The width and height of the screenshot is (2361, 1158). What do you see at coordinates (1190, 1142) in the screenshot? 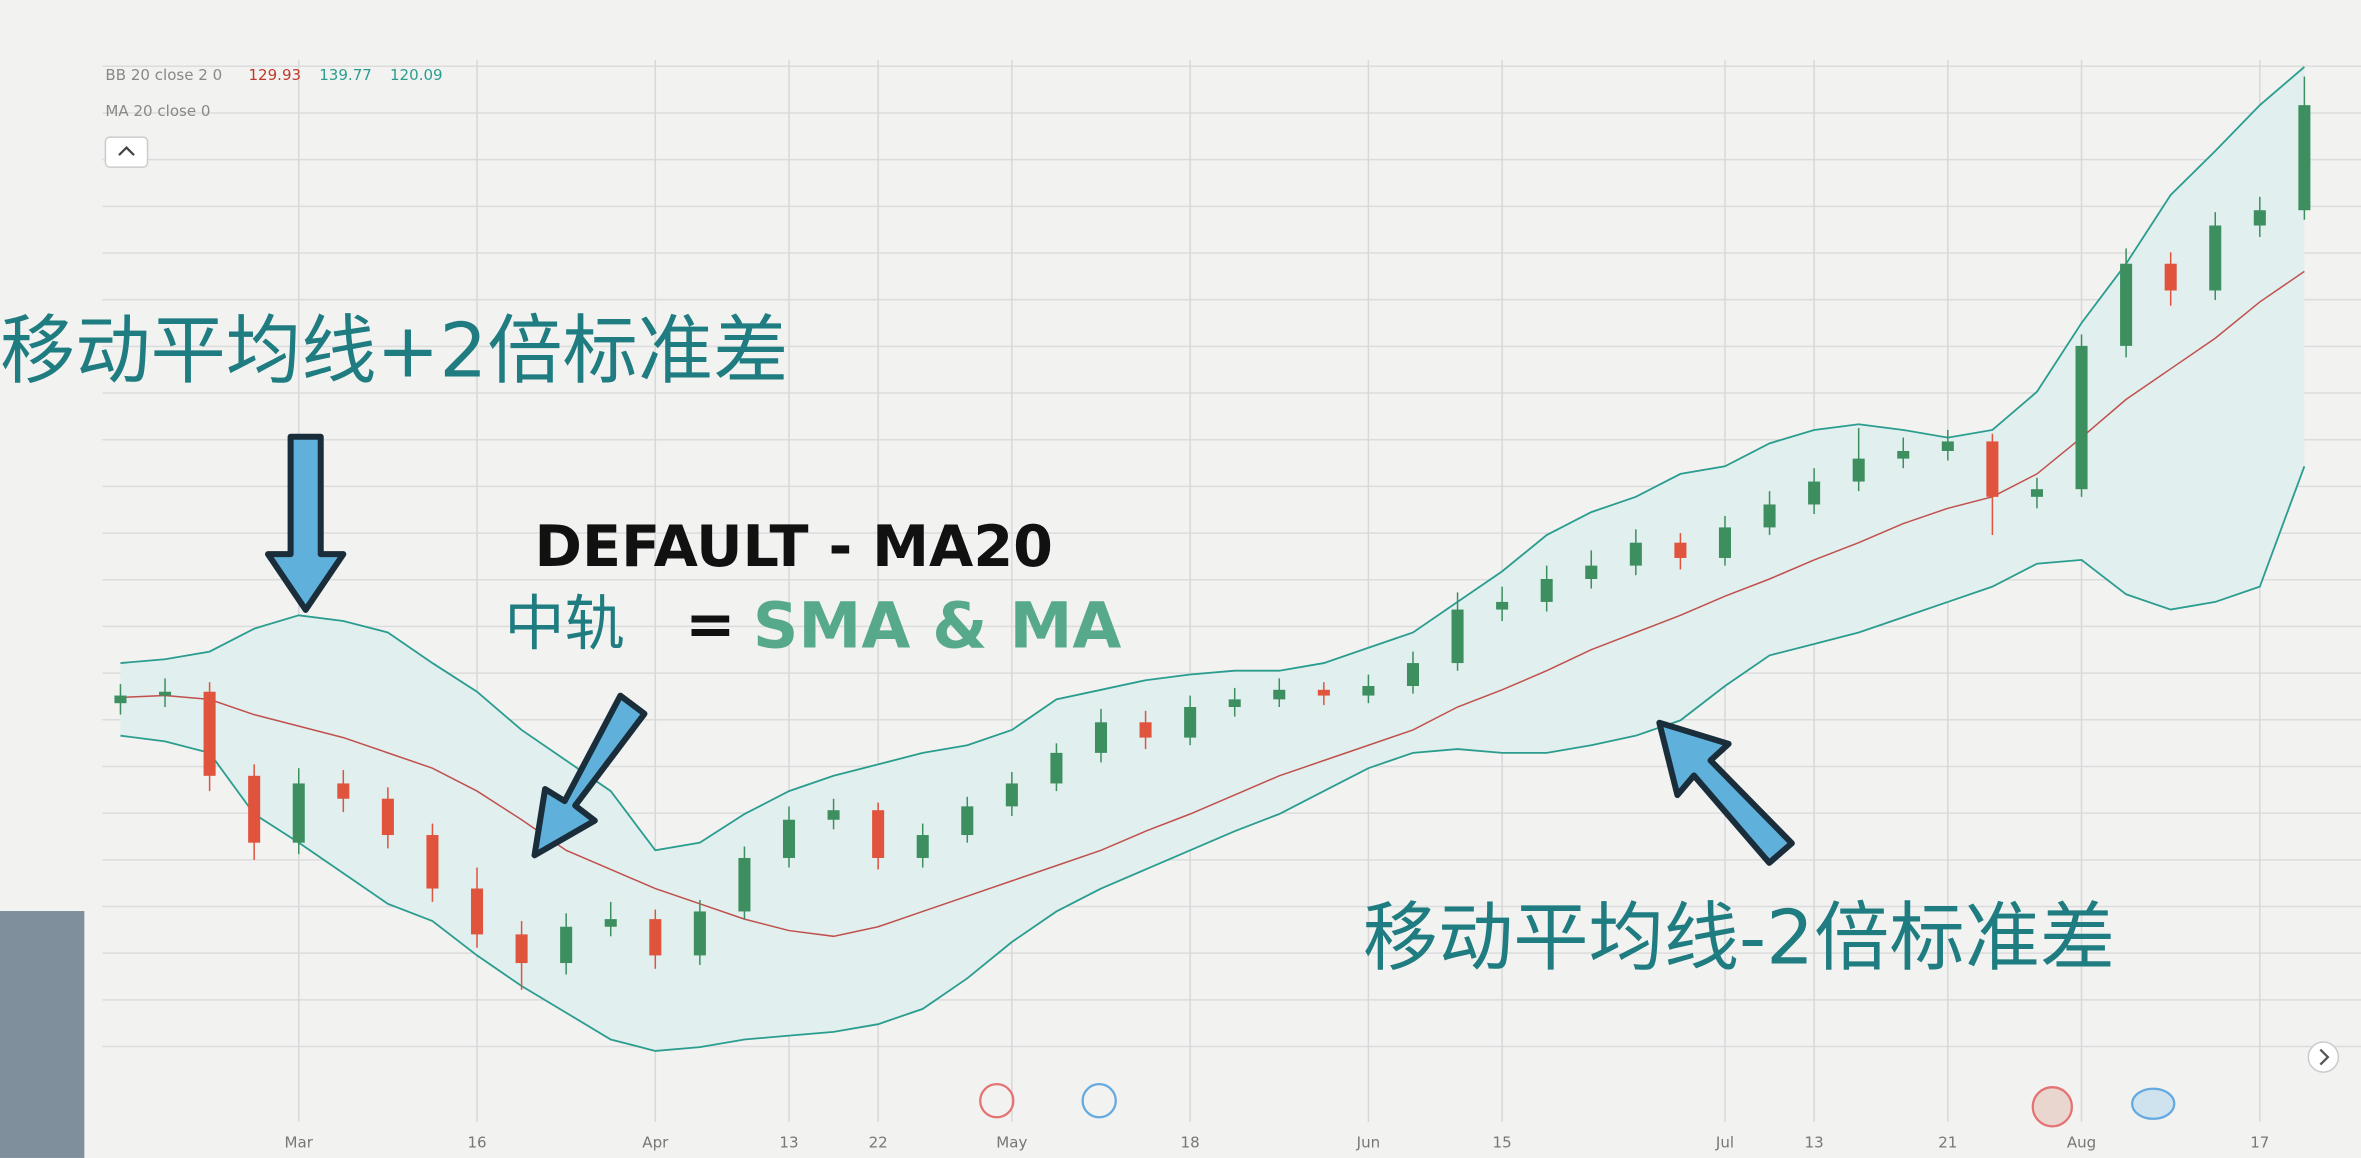
I see `x-tick-label: 18` at bounding box center [1190, 1142].